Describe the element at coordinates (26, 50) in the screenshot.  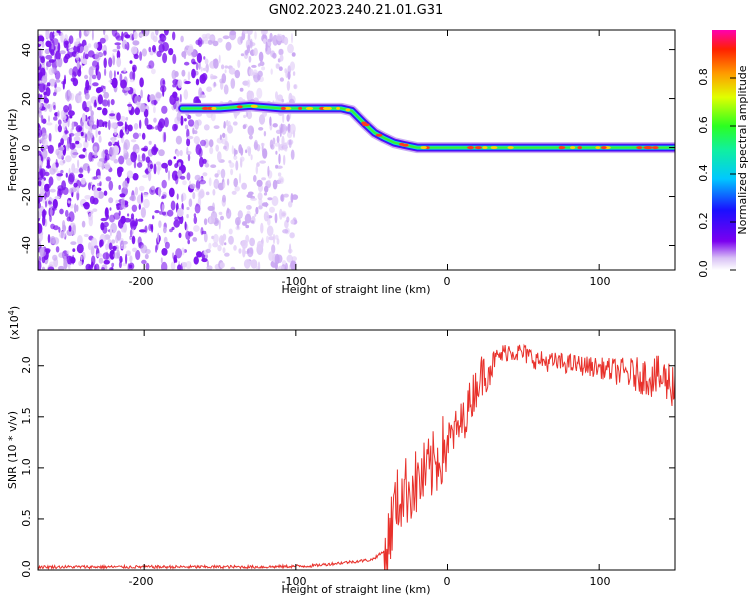
I see `heatmap-y-tick-label: 40` at that location.